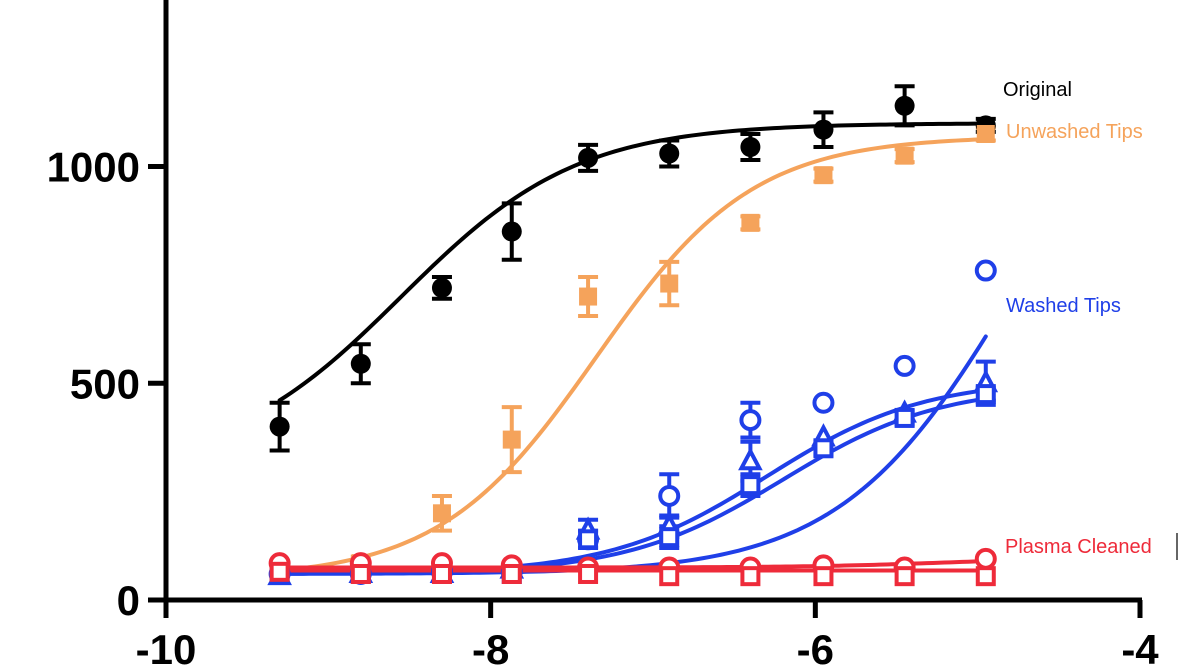 The width and height of the screenshot is (1200, 671). What do you see at coordinates (1037, 90) in the screenshot?
I see `legend-label-original: Original` at bounding box center [1037, 90].